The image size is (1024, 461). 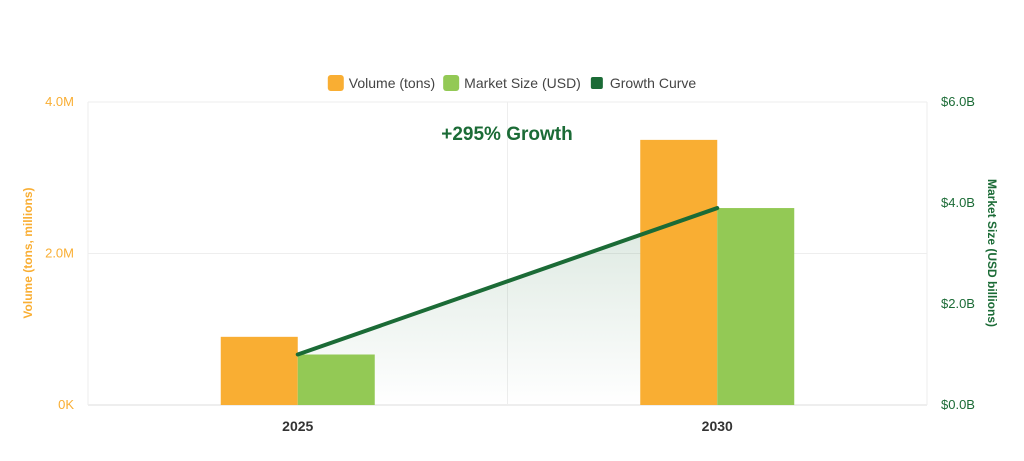 I want to click on right-axis-title: Market Size (USD billions), so click(x=992, y=253).